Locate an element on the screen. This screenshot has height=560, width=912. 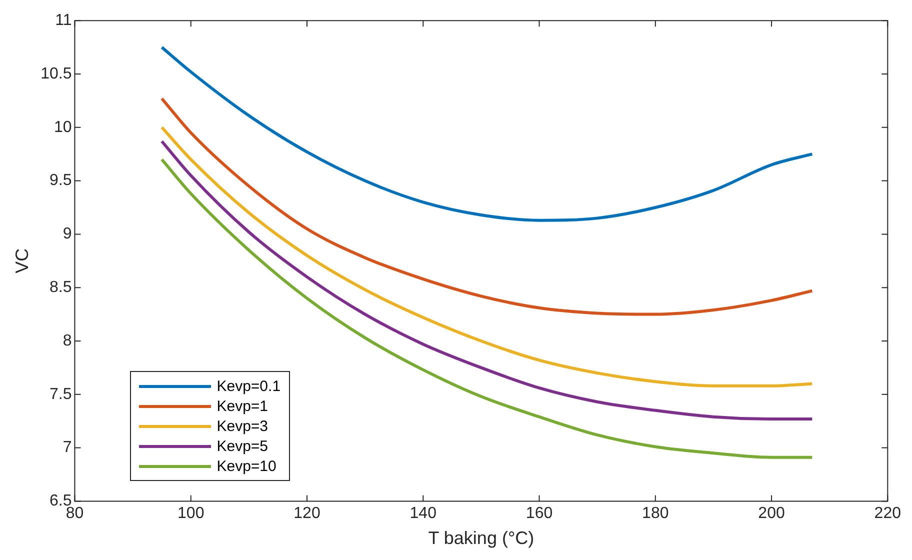
x-tick-label: 180 is located at coordinates (655, 513).